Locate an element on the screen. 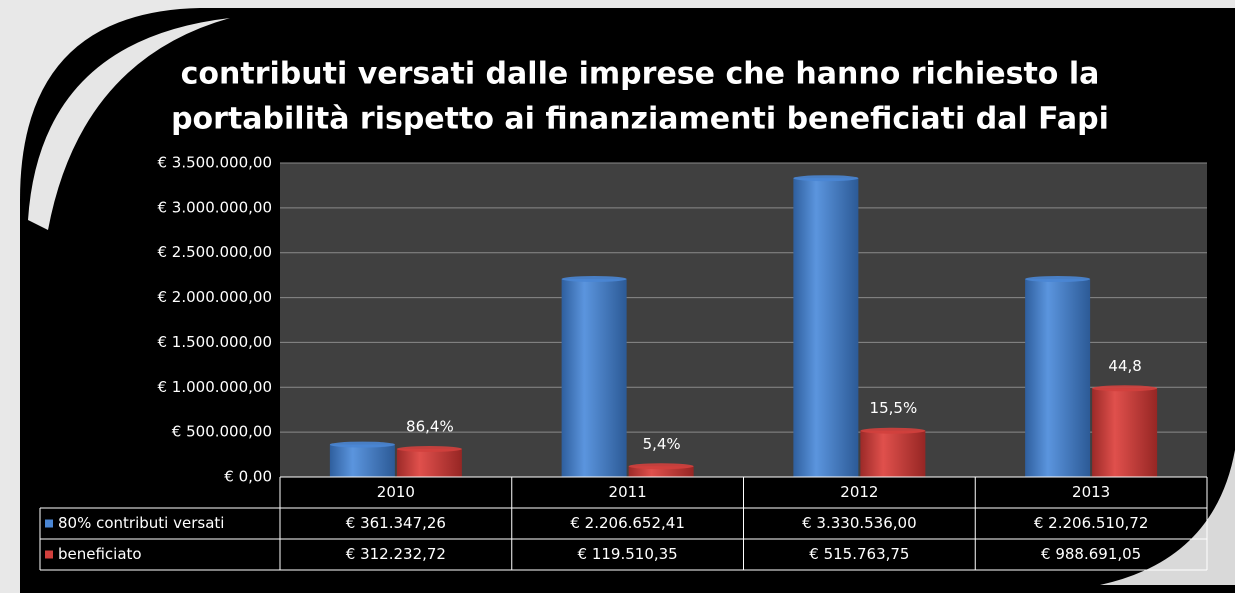  y-tick-label: € 0,00 is located at coordinates (248, 477).